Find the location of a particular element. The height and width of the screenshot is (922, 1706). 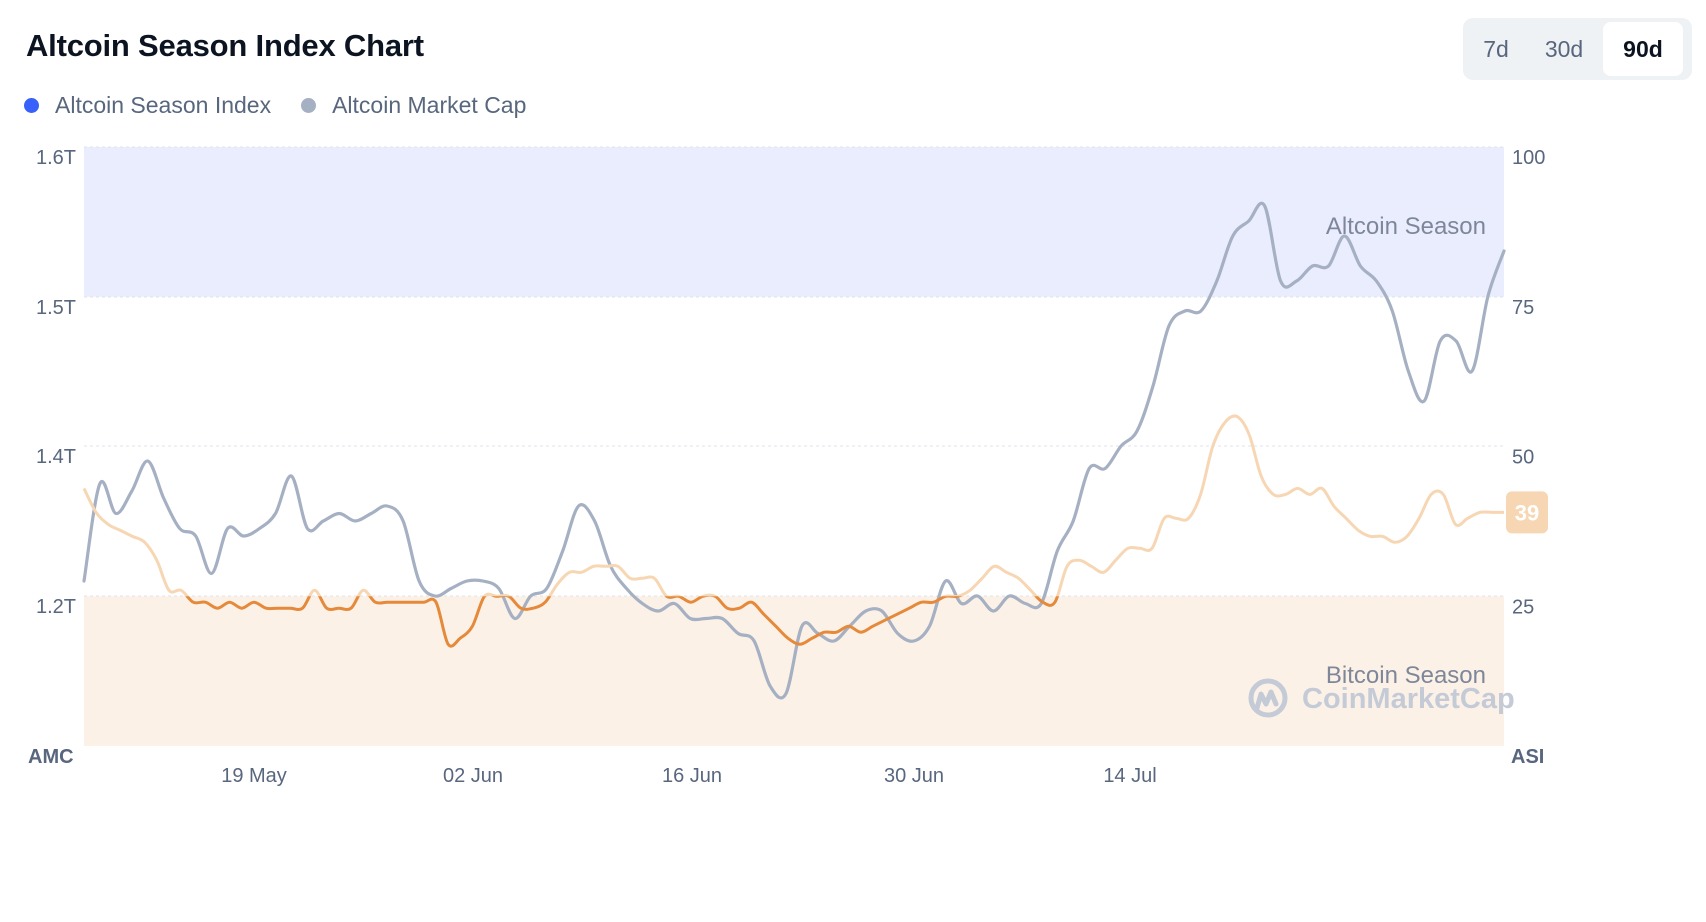

legend-dot-market-cap is located at coordinates (309, 105).